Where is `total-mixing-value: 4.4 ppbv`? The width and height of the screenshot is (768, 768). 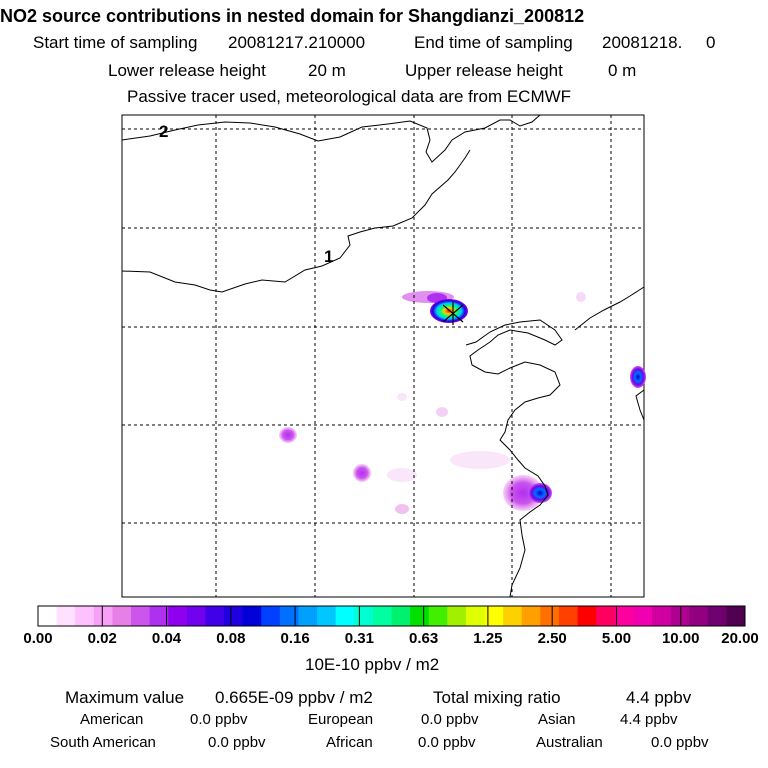
total-mixing-value: 4.4 ppbv is located at coordinates (659, 697).